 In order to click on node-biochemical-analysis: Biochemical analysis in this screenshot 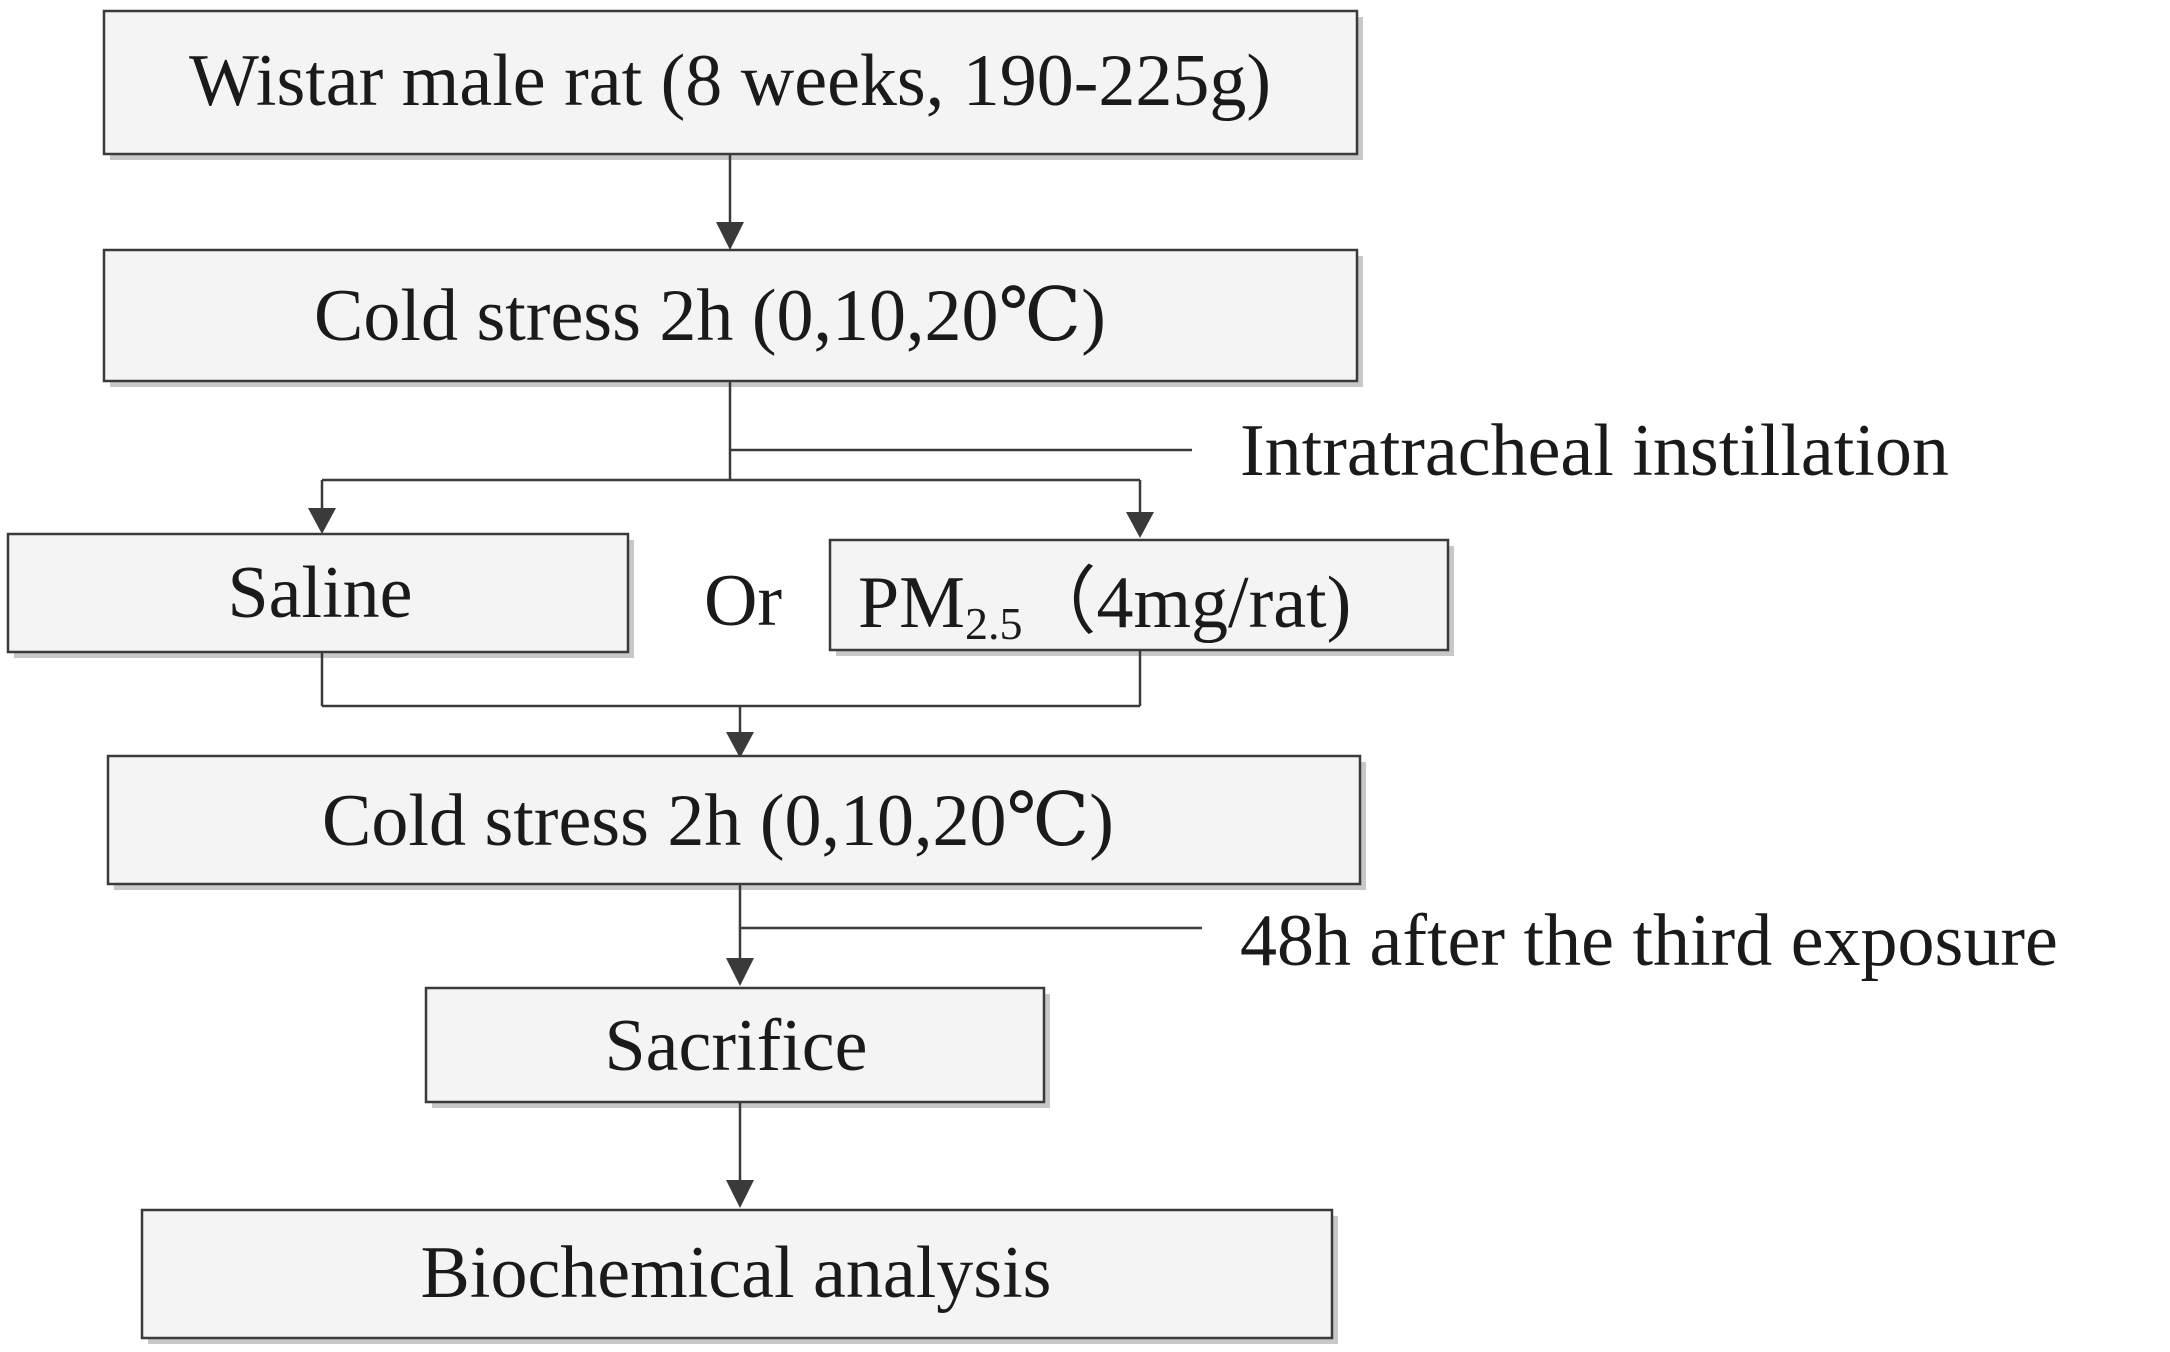, I will do `click(739, 1276)`.